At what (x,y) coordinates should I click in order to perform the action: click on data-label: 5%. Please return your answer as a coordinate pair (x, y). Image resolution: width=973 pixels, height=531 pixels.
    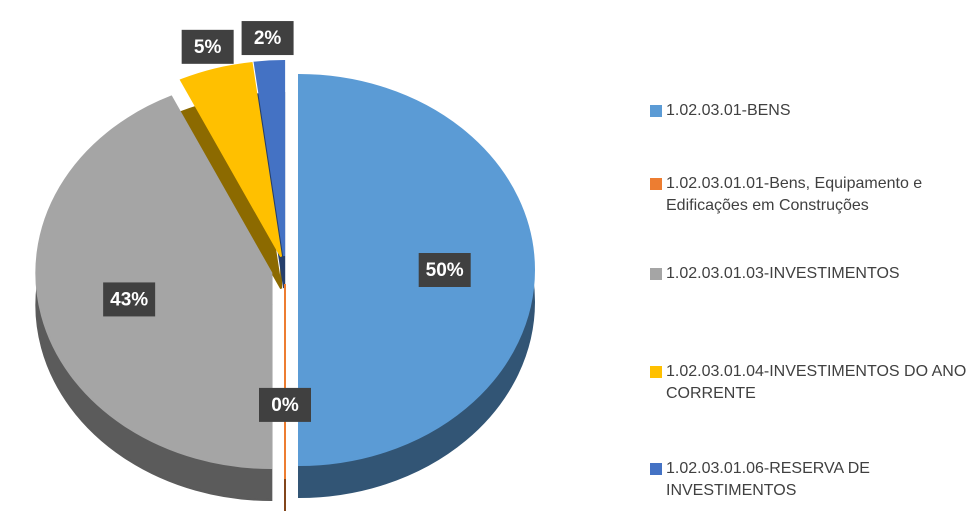
    Looking at the image, I should click on (208, 47).